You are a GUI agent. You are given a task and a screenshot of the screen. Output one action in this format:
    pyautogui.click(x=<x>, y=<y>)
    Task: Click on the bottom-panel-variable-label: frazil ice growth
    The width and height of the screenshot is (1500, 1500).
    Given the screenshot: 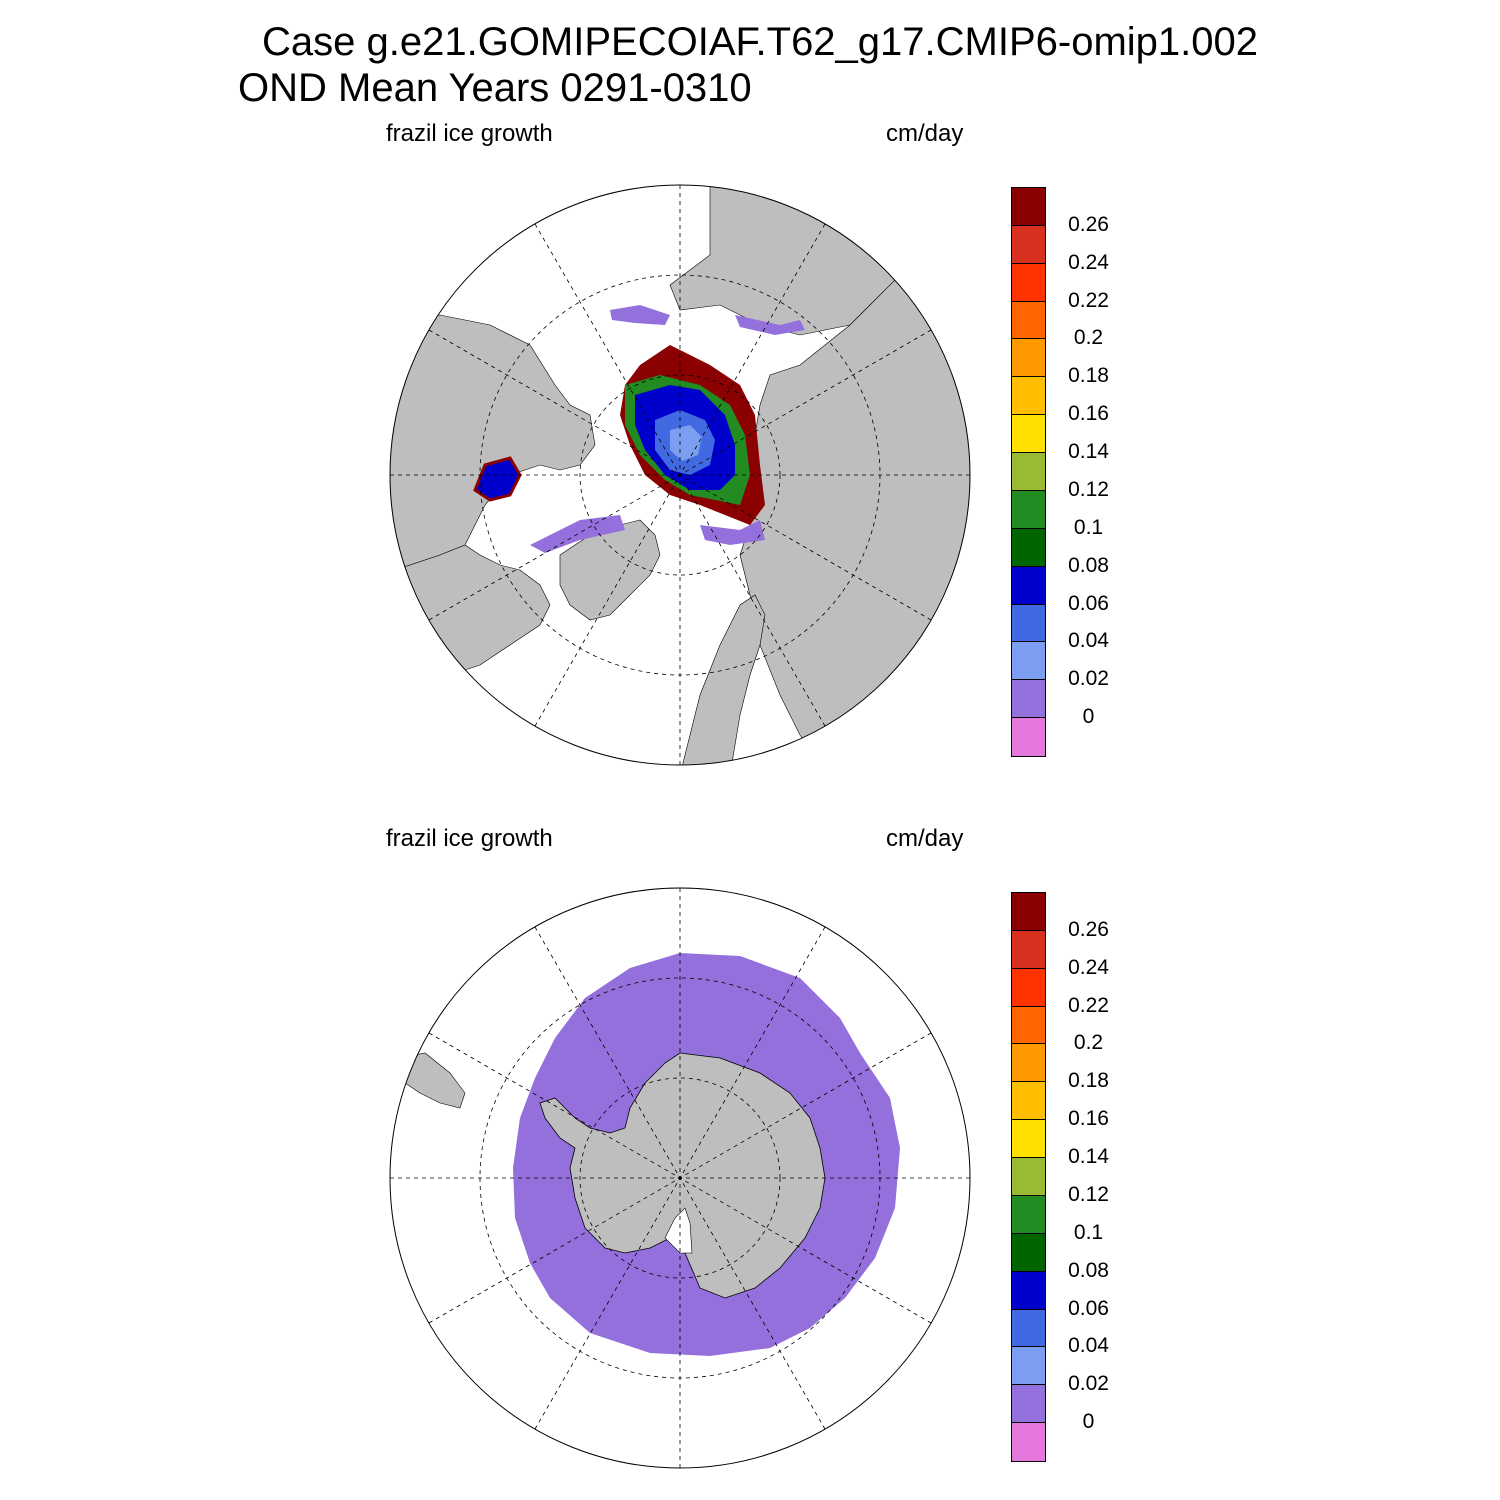 What is the action you would take?
    pyautogui.click(x=469, y=838)
    